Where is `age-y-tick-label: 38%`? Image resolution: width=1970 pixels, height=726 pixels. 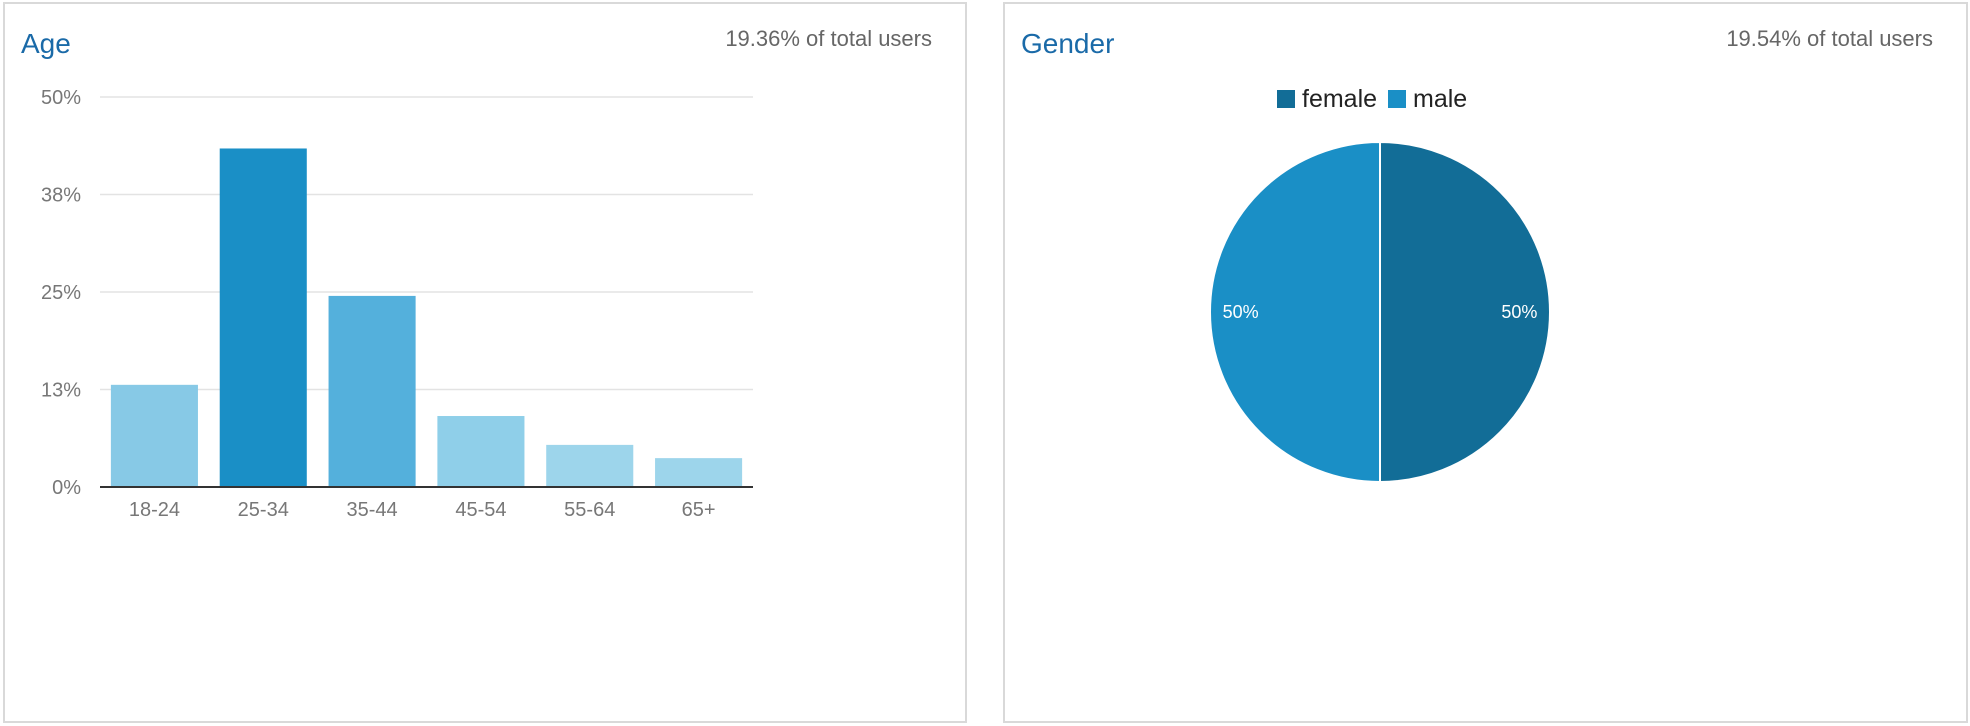
age-y-tick-label: 38% is located at coordinates (61, 196).